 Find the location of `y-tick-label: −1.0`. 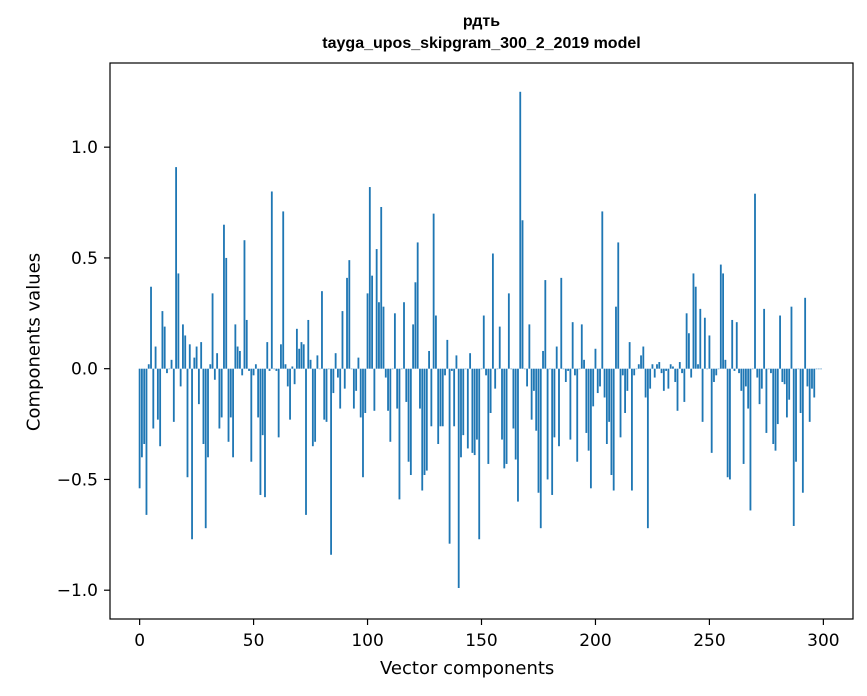

y-tick-label: −1.0 is located at coordinates (77, 591).